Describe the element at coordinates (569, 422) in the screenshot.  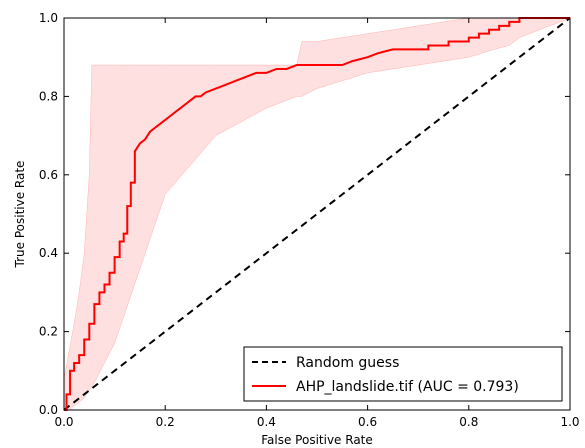
I see `x-tick-label: 1.0` at that location.